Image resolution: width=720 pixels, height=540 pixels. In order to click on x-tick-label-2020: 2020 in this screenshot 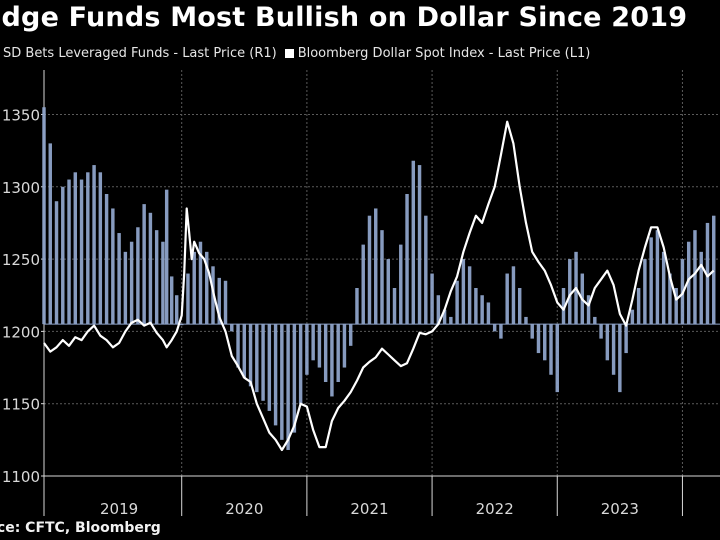, I will do `click(244, 509)`.